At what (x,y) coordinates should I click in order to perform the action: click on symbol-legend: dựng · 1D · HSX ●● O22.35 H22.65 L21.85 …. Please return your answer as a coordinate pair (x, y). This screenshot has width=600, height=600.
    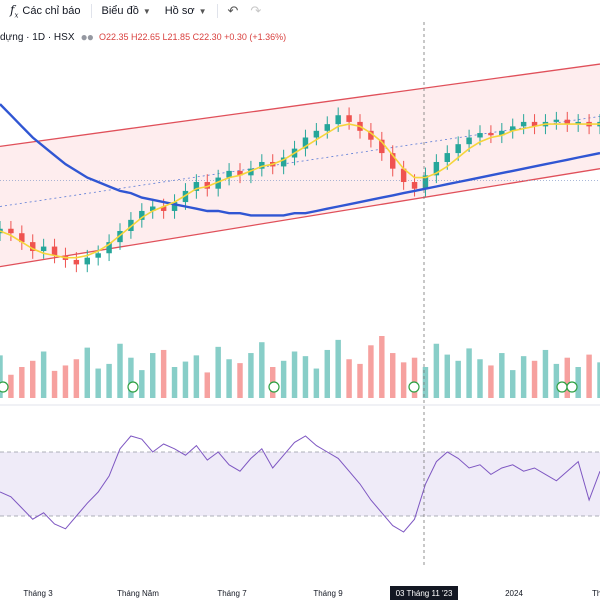
    Looking at the image, I should click on (143, 37).